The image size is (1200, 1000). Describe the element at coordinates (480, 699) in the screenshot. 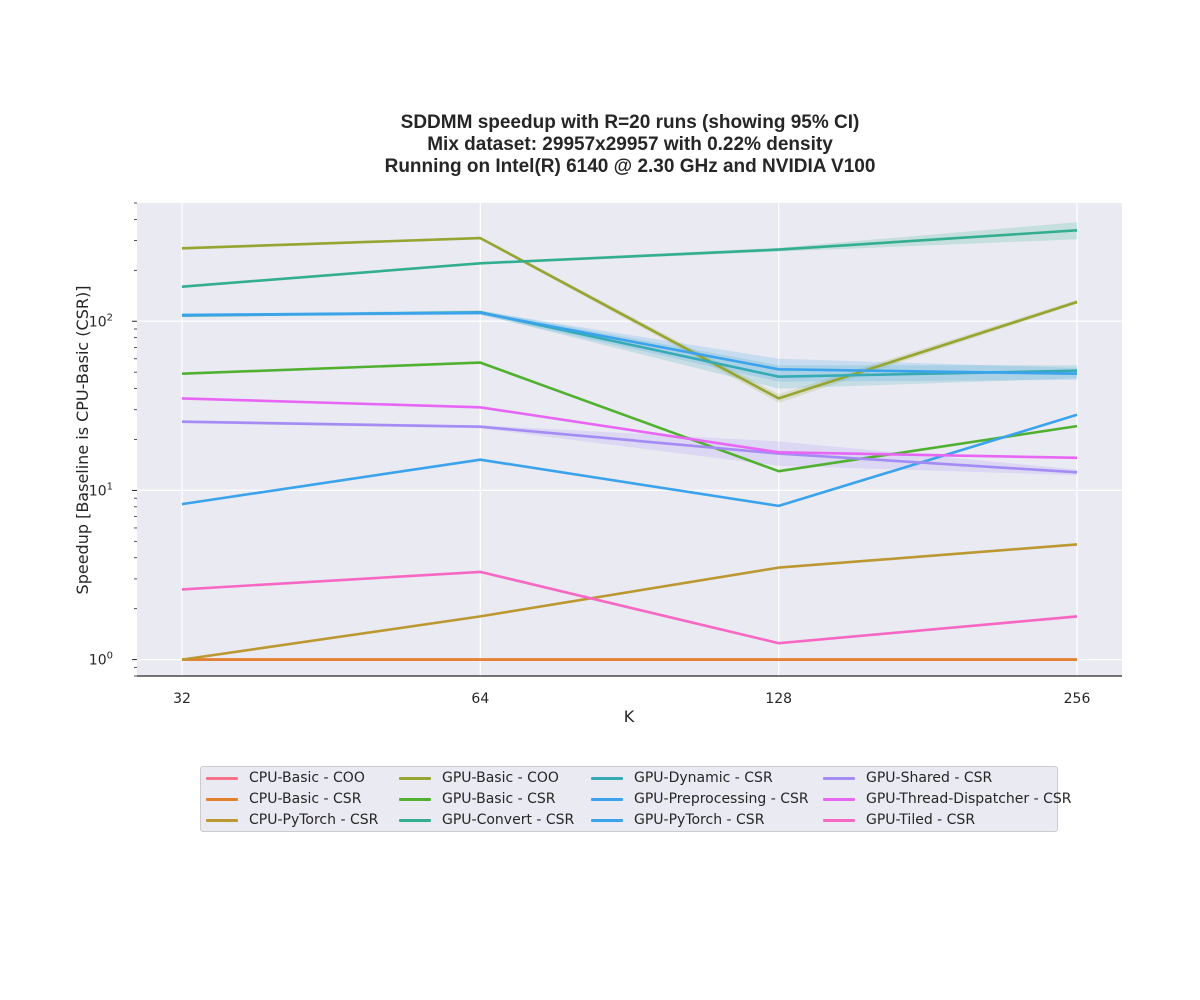

I see `x-tick-label: 64` at that location.